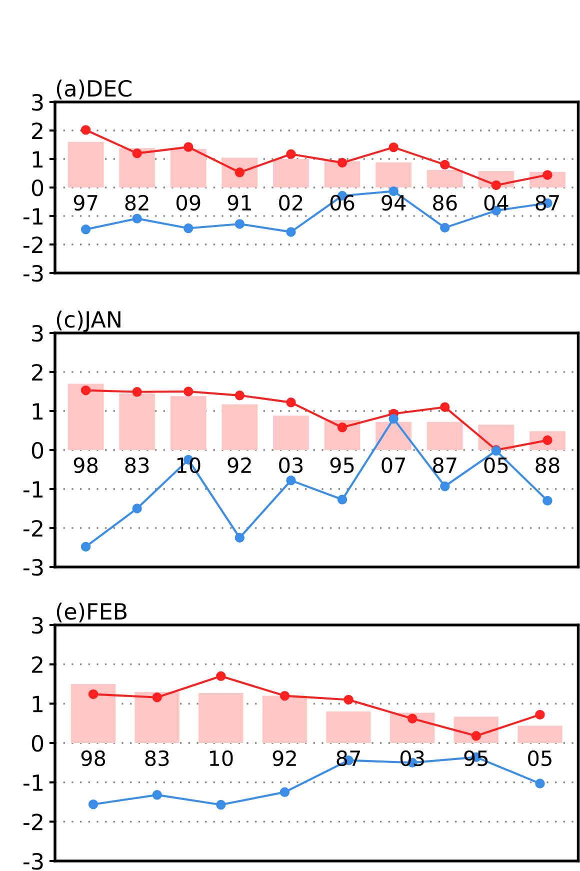 The height and width of the screenshot is (871, 580). Describe the element at coordinates (342, 465) in the screenshot. I see `x-tick-label: 95` at that location.